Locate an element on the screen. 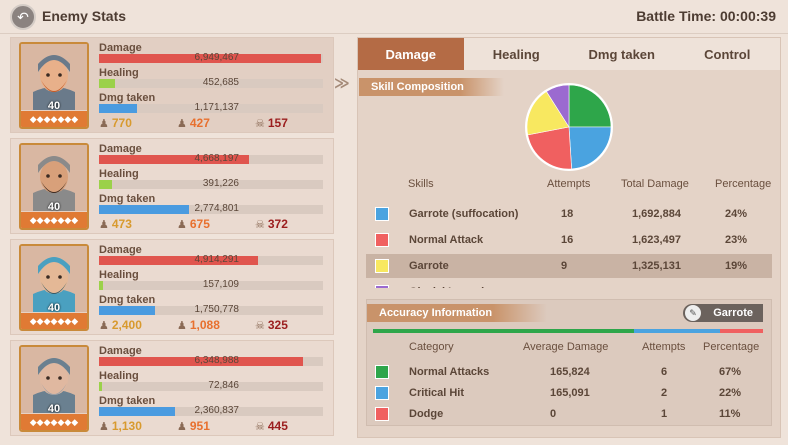 The width and height of the screenshot is (788, 445). damage-stat: Damage 6,348,988 is located at coordinates (211, 355).